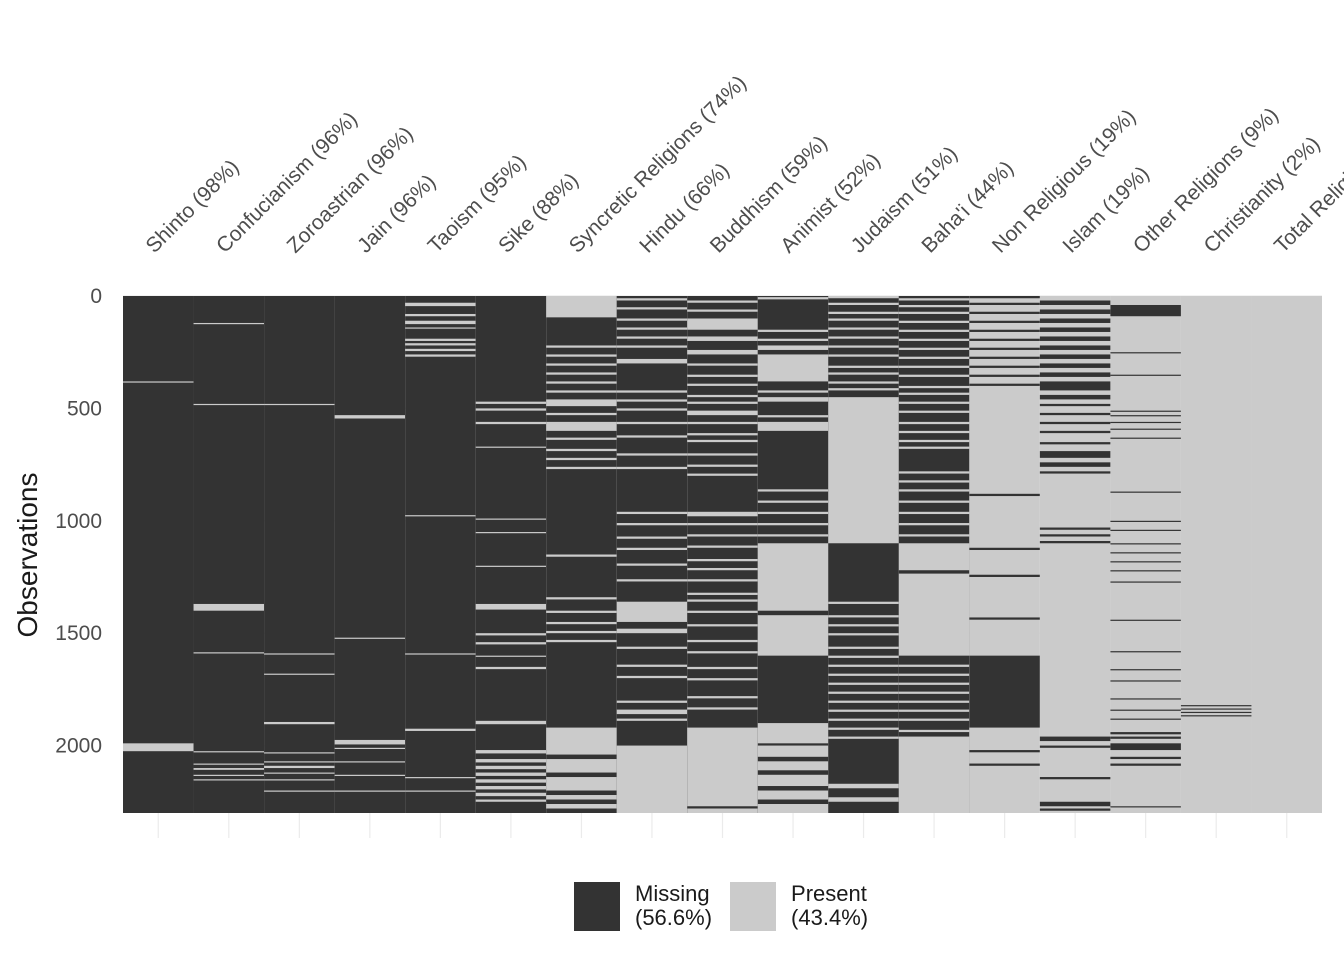 Image resolution: width=1344 pixels, height=960 pixels. I want to click on y-tick-label: 500, so click(84, 408).